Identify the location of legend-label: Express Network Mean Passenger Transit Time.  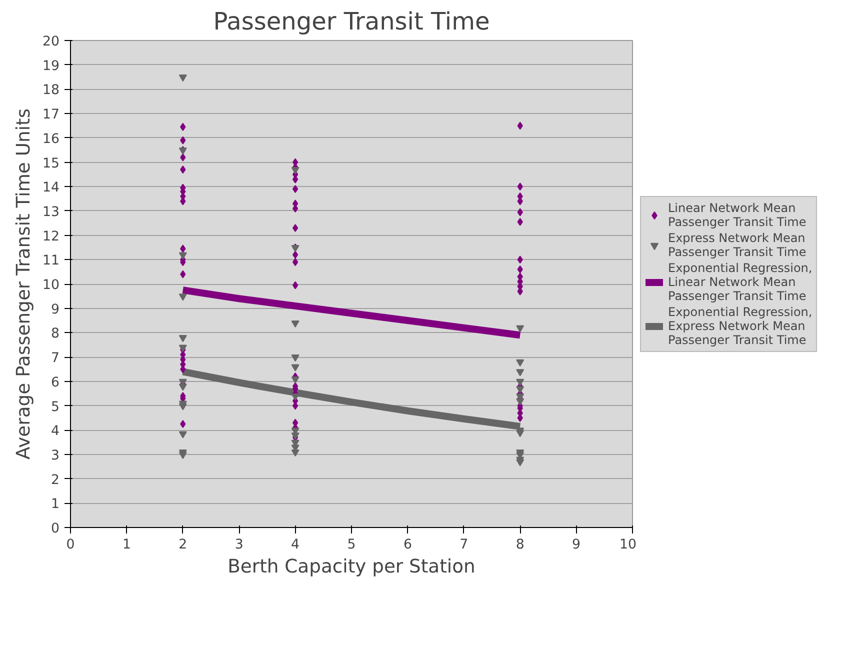
(737, 244).